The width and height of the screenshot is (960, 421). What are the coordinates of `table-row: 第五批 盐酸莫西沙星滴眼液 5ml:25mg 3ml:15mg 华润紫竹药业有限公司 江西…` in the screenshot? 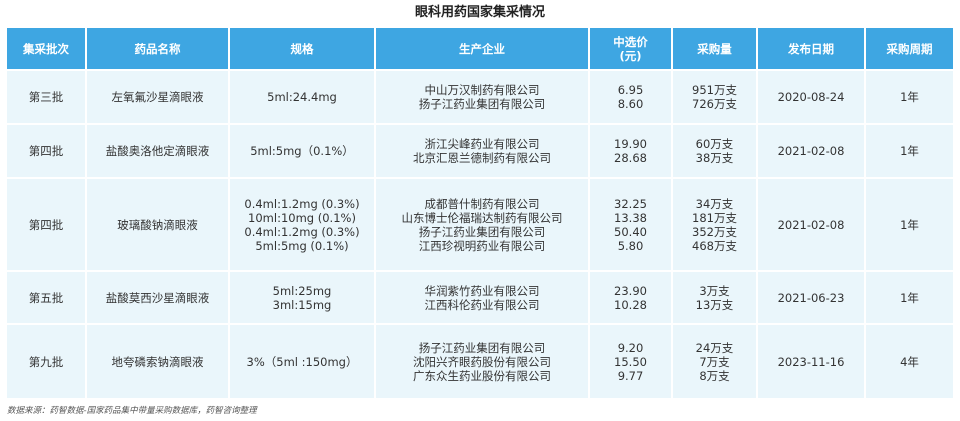 It's located at (480, 296).